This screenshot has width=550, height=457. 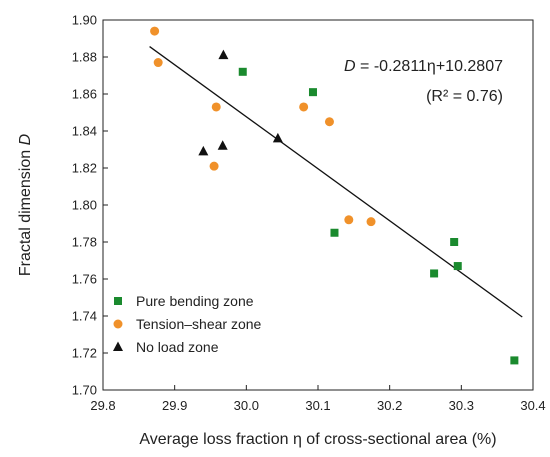 What do you see at coordinates (84, 316) in the screenshot?
I see `y-tick-label: 1.74` at bounding box center [84, 316].